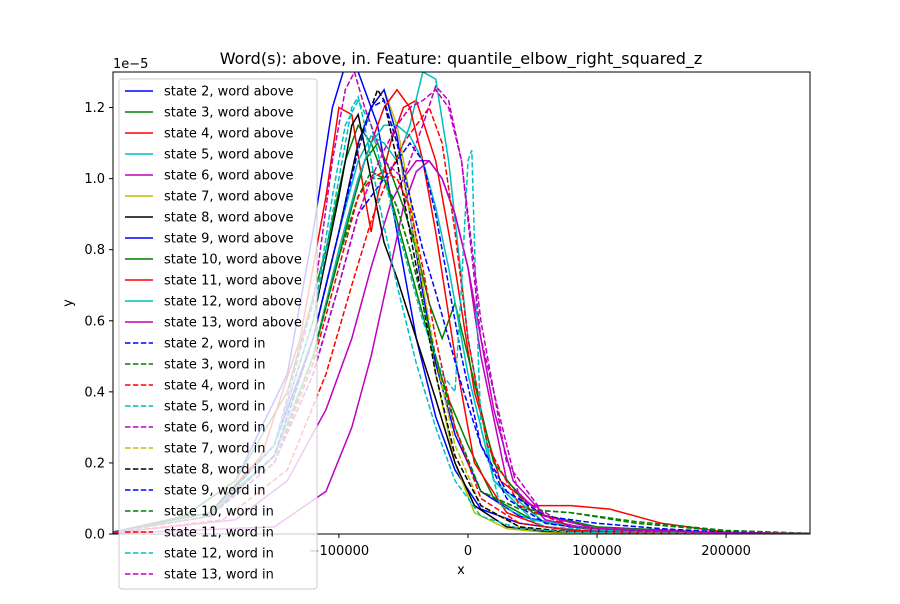  Describe the element at coordinates (219, 575) in the screenshot. I see `legend-label: state 13, word in` at that location.